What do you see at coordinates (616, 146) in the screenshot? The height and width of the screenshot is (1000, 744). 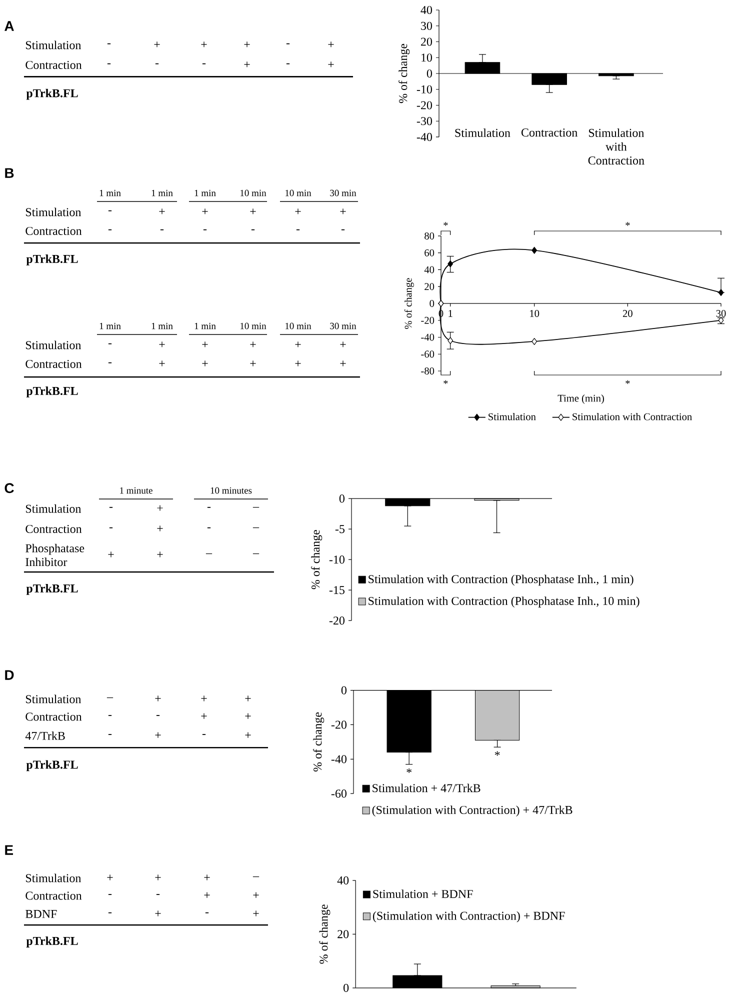 I see `x-tick-label: Stimulation with Contraction` at bounding box center [616, 146].